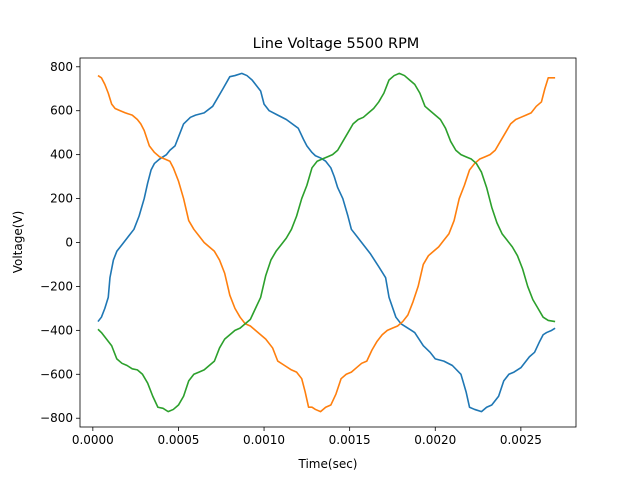 Image resolution: width=640 pixels, height=480 pixels. I want to click on y-axis-label: Voltage(V), so click(18, 242).